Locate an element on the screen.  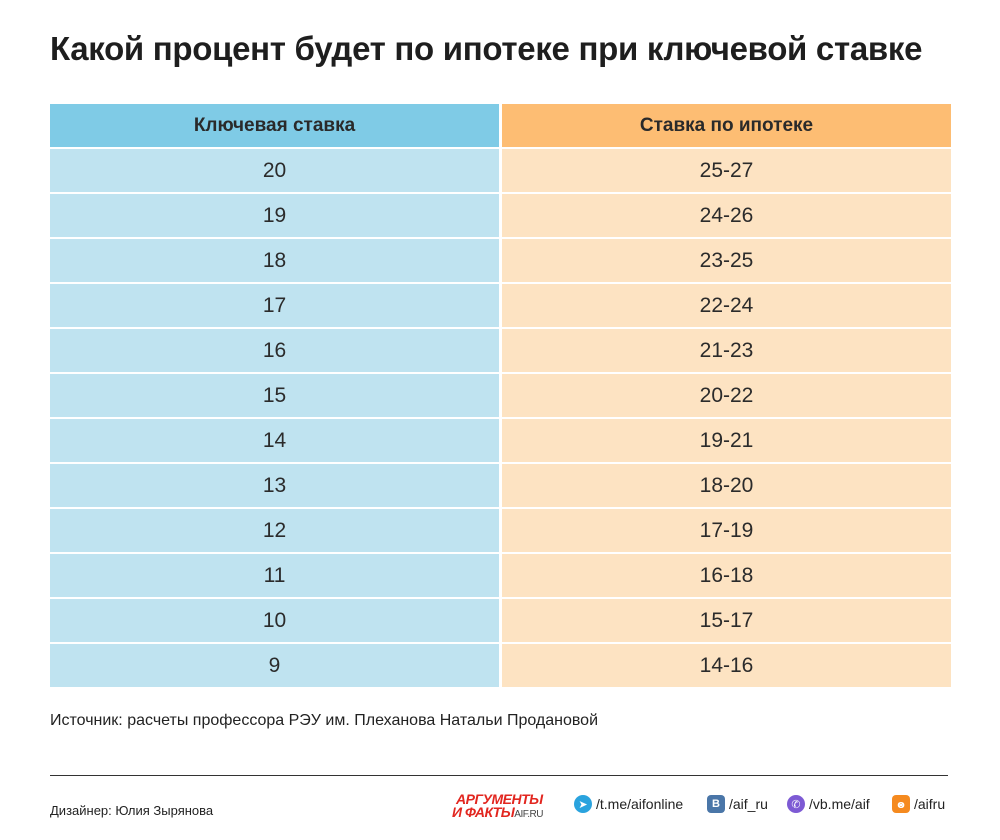
key-rate-cell: 19 is located at coordinates (274, 215).